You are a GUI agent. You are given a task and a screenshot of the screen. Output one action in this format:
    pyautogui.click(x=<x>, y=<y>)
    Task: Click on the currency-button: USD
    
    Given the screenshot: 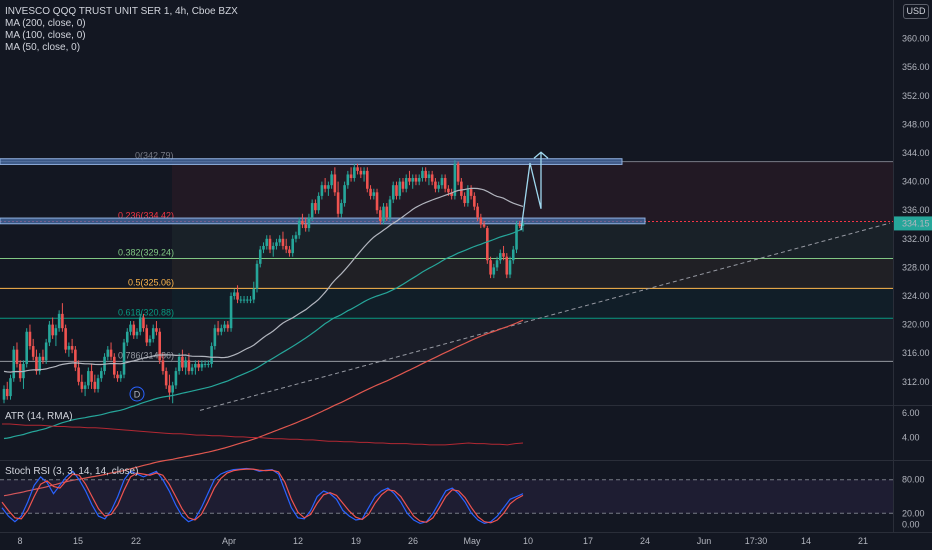 What is the action you would take?
    pyautogui.click(x=916, y=11)
    